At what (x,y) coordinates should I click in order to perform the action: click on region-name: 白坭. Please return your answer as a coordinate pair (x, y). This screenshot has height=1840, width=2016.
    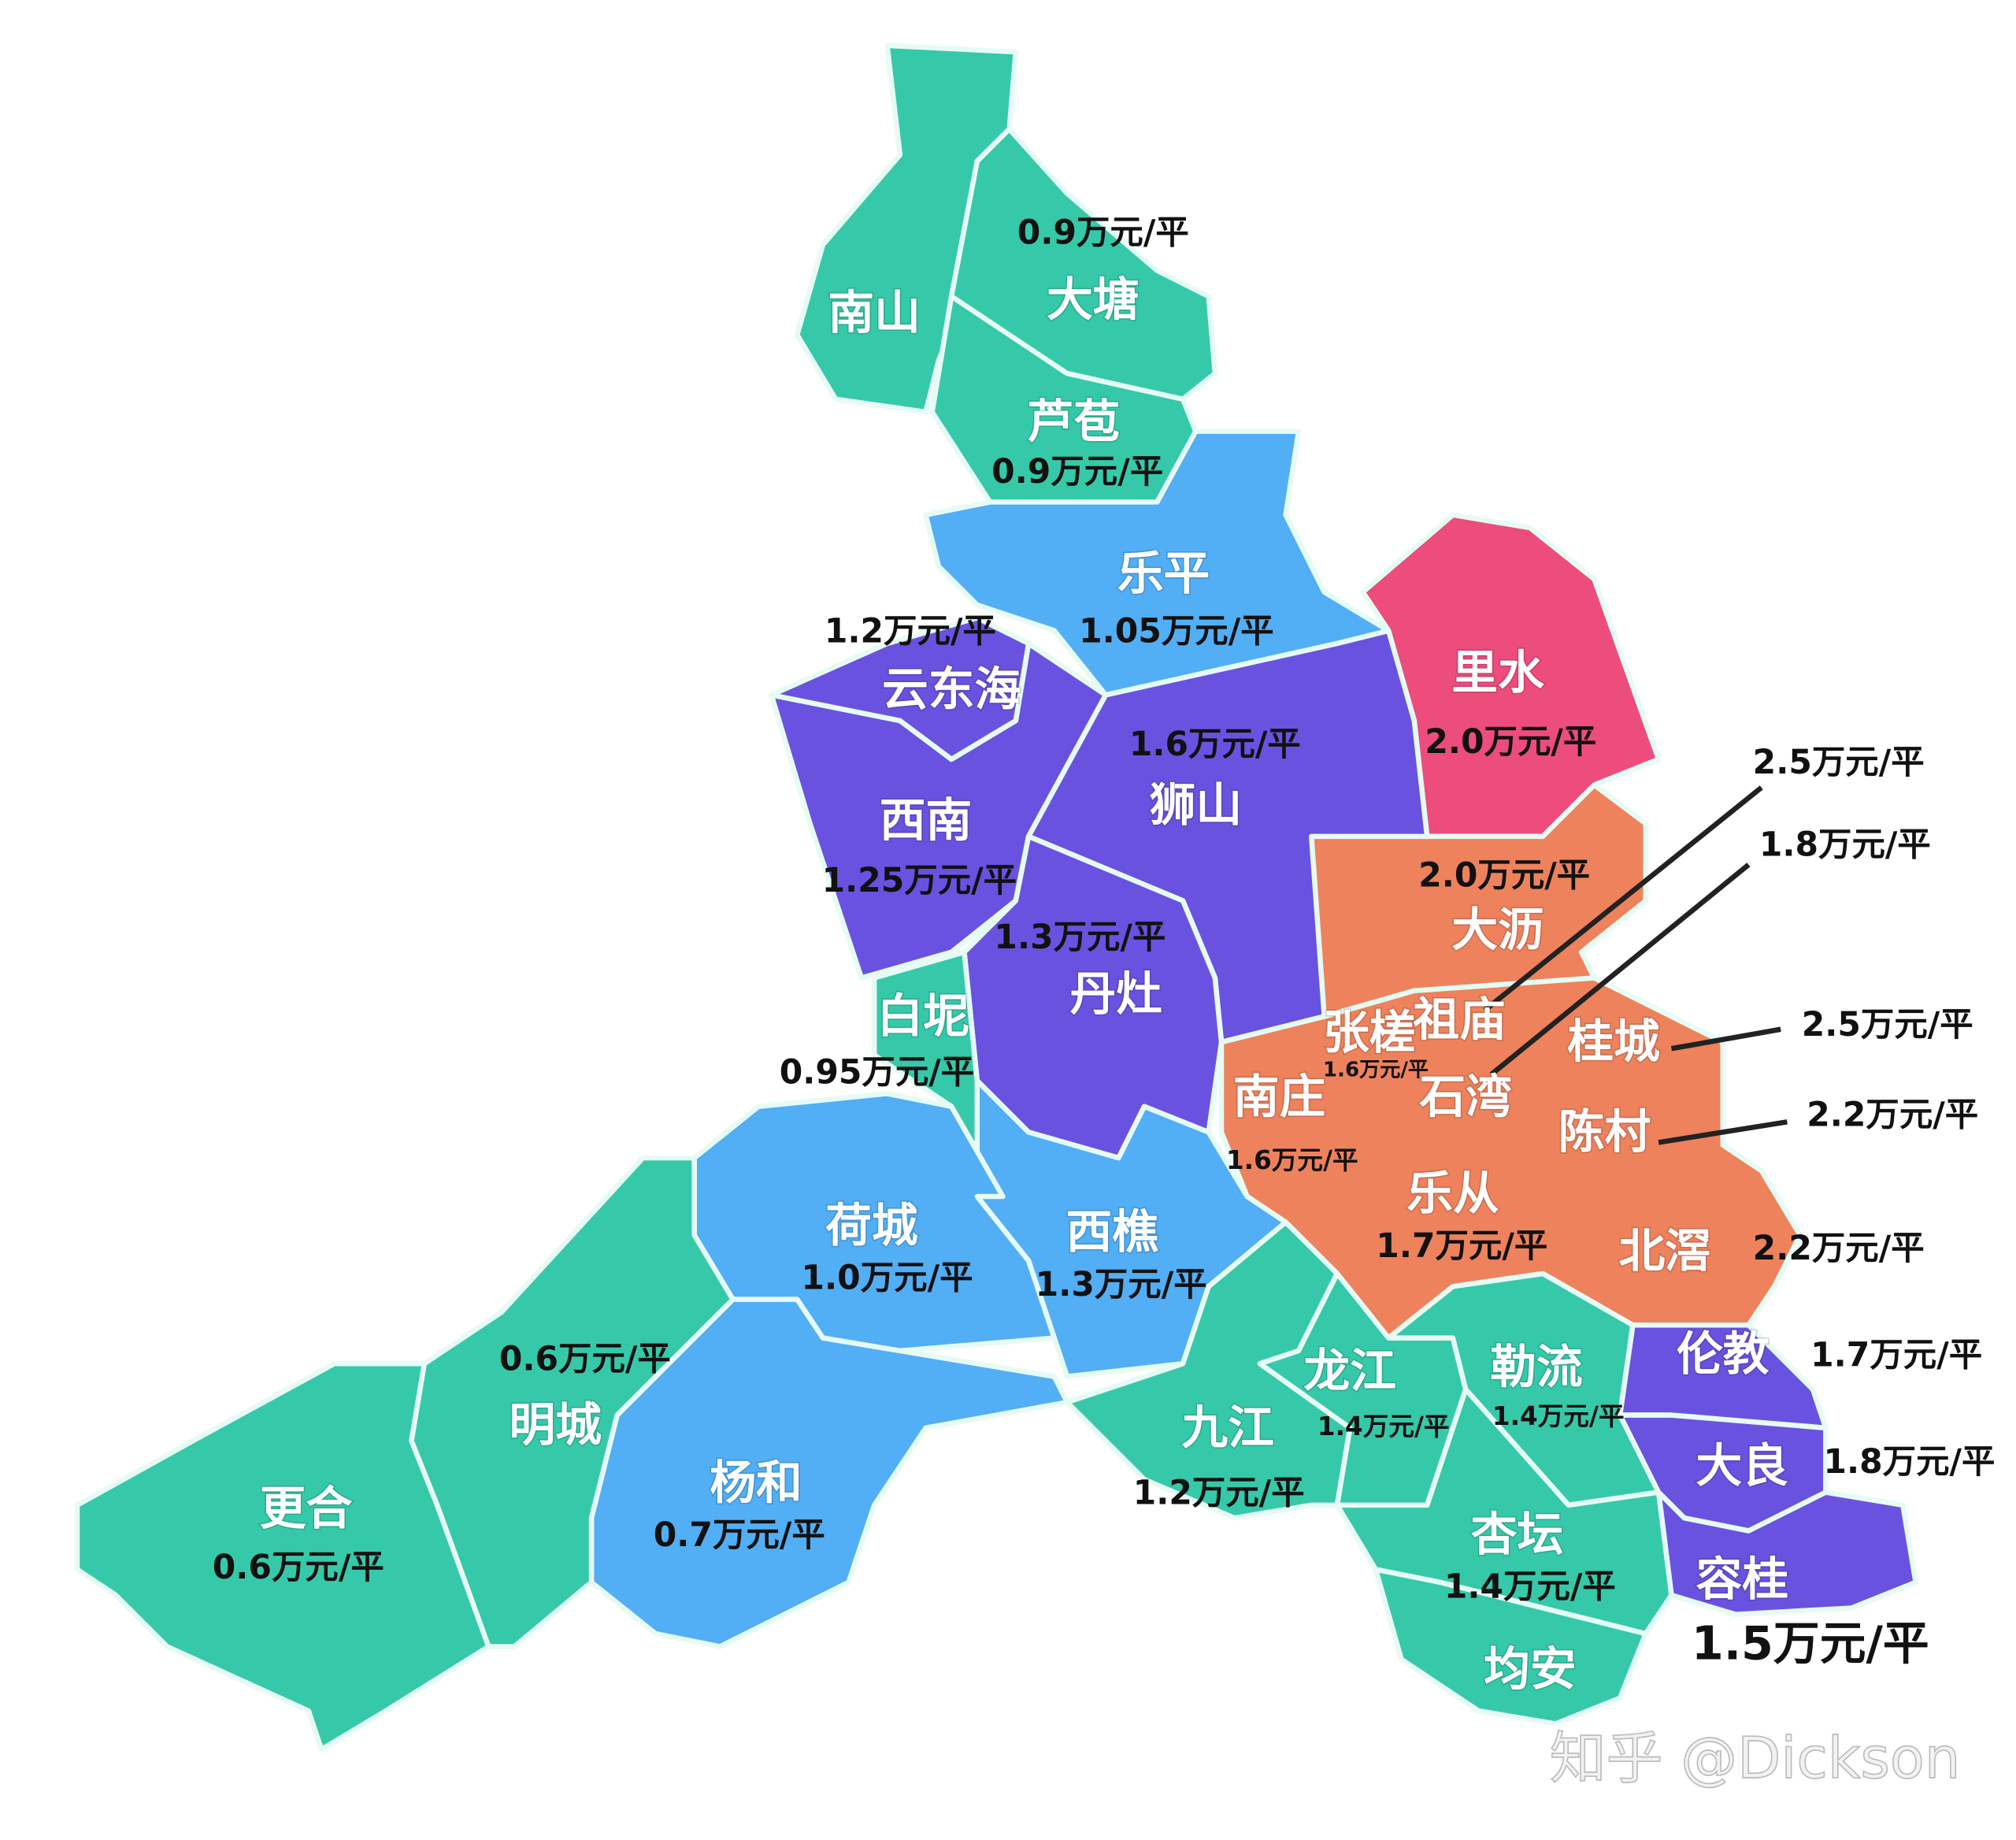
    Looking at the image, I should click on (922, 1016).